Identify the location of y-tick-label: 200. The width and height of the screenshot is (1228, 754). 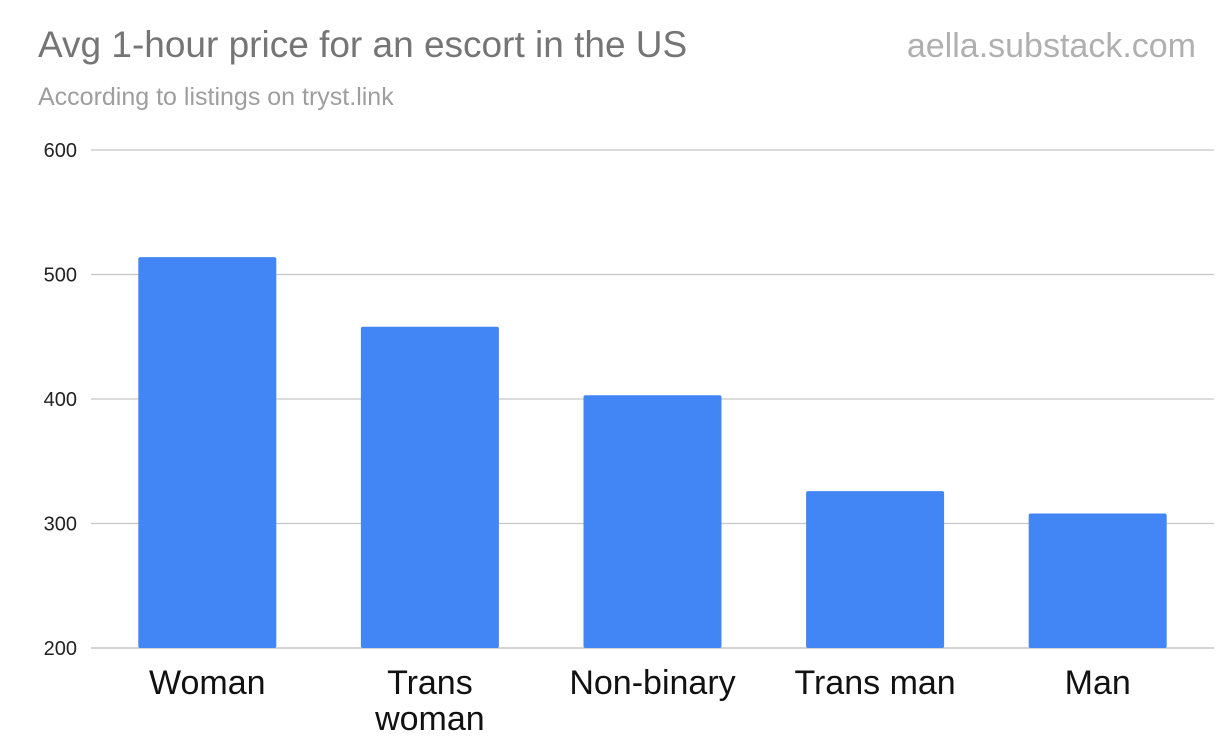
(60, 649).